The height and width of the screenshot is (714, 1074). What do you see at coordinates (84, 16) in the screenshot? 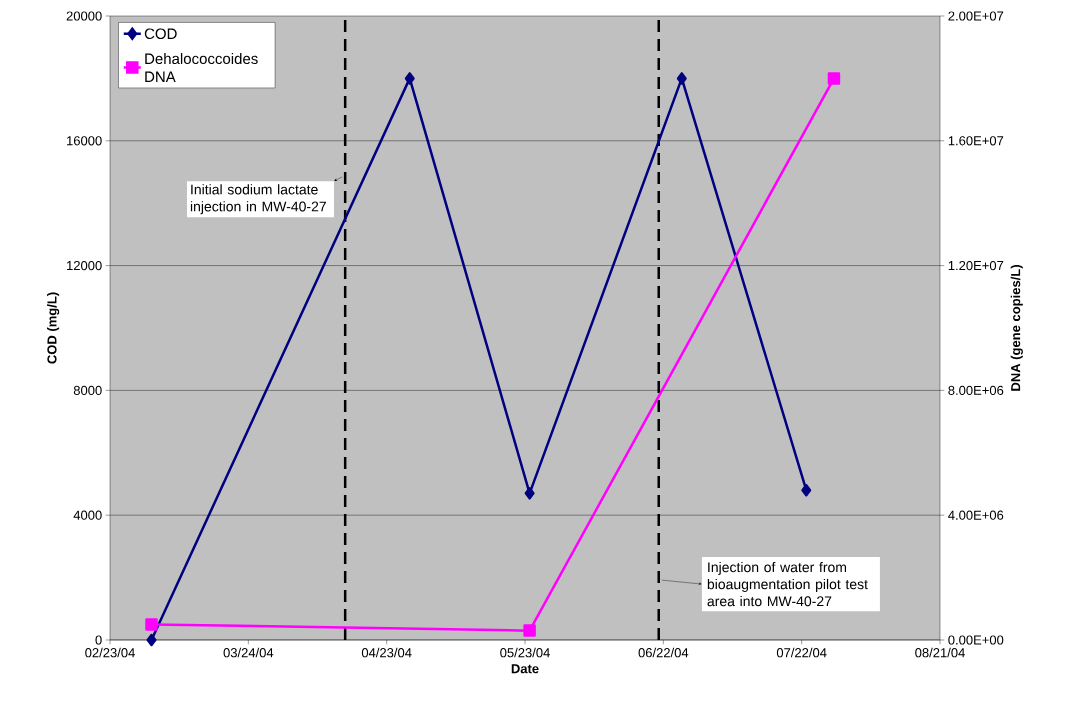
I see `y-tick-label: 20000` at bounding box center [84, 16].